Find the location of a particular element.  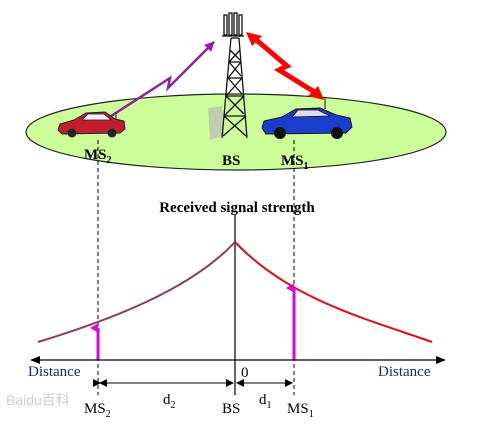

link-to-ms1-arrowhead-bottom is located at coordinates (316, 93).